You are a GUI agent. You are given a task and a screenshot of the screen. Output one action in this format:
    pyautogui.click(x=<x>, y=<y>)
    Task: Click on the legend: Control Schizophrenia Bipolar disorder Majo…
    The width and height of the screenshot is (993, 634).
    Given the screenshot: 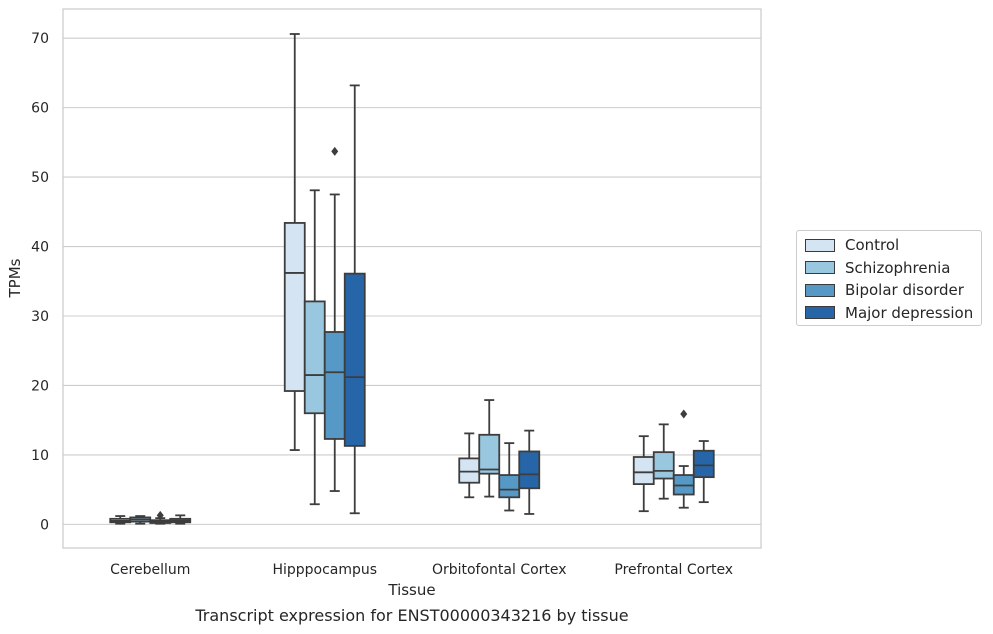 What is the action you would take?
    pyautogui.click(x=889, y=278)
    